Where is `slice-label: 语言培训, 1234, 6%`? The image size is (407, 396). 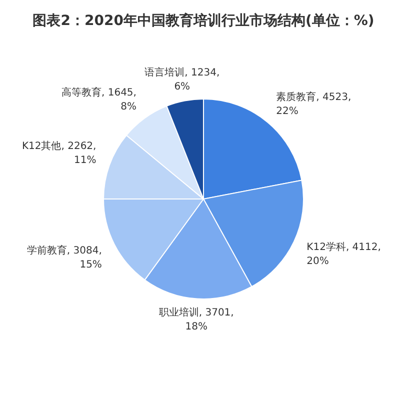
slice-label: 语言培训, 1234, 6% is located at coordinates (182, 79).